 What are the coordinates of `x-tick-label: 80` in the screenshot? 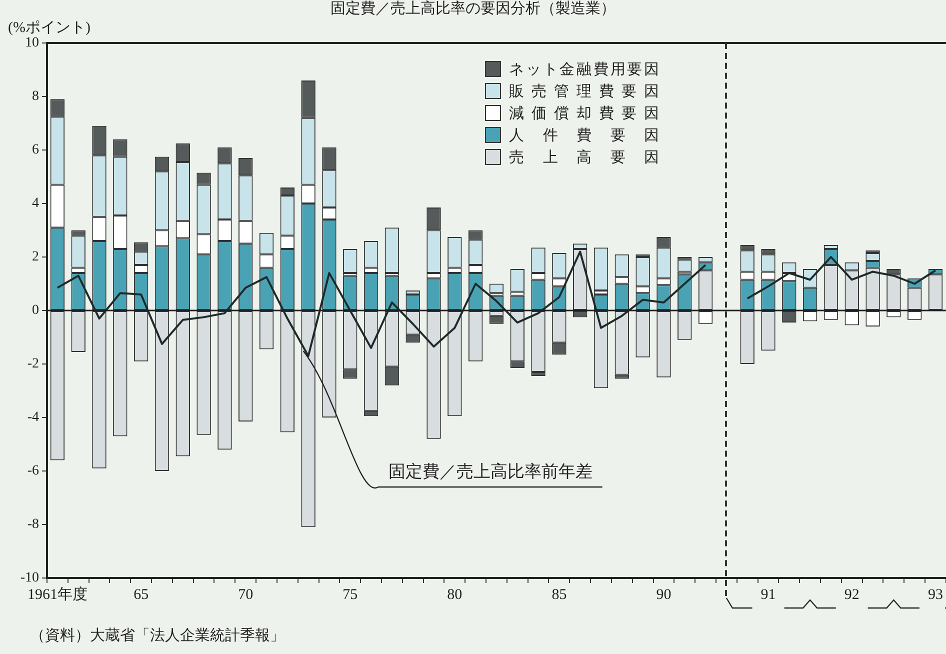 It's located at (454, 594).